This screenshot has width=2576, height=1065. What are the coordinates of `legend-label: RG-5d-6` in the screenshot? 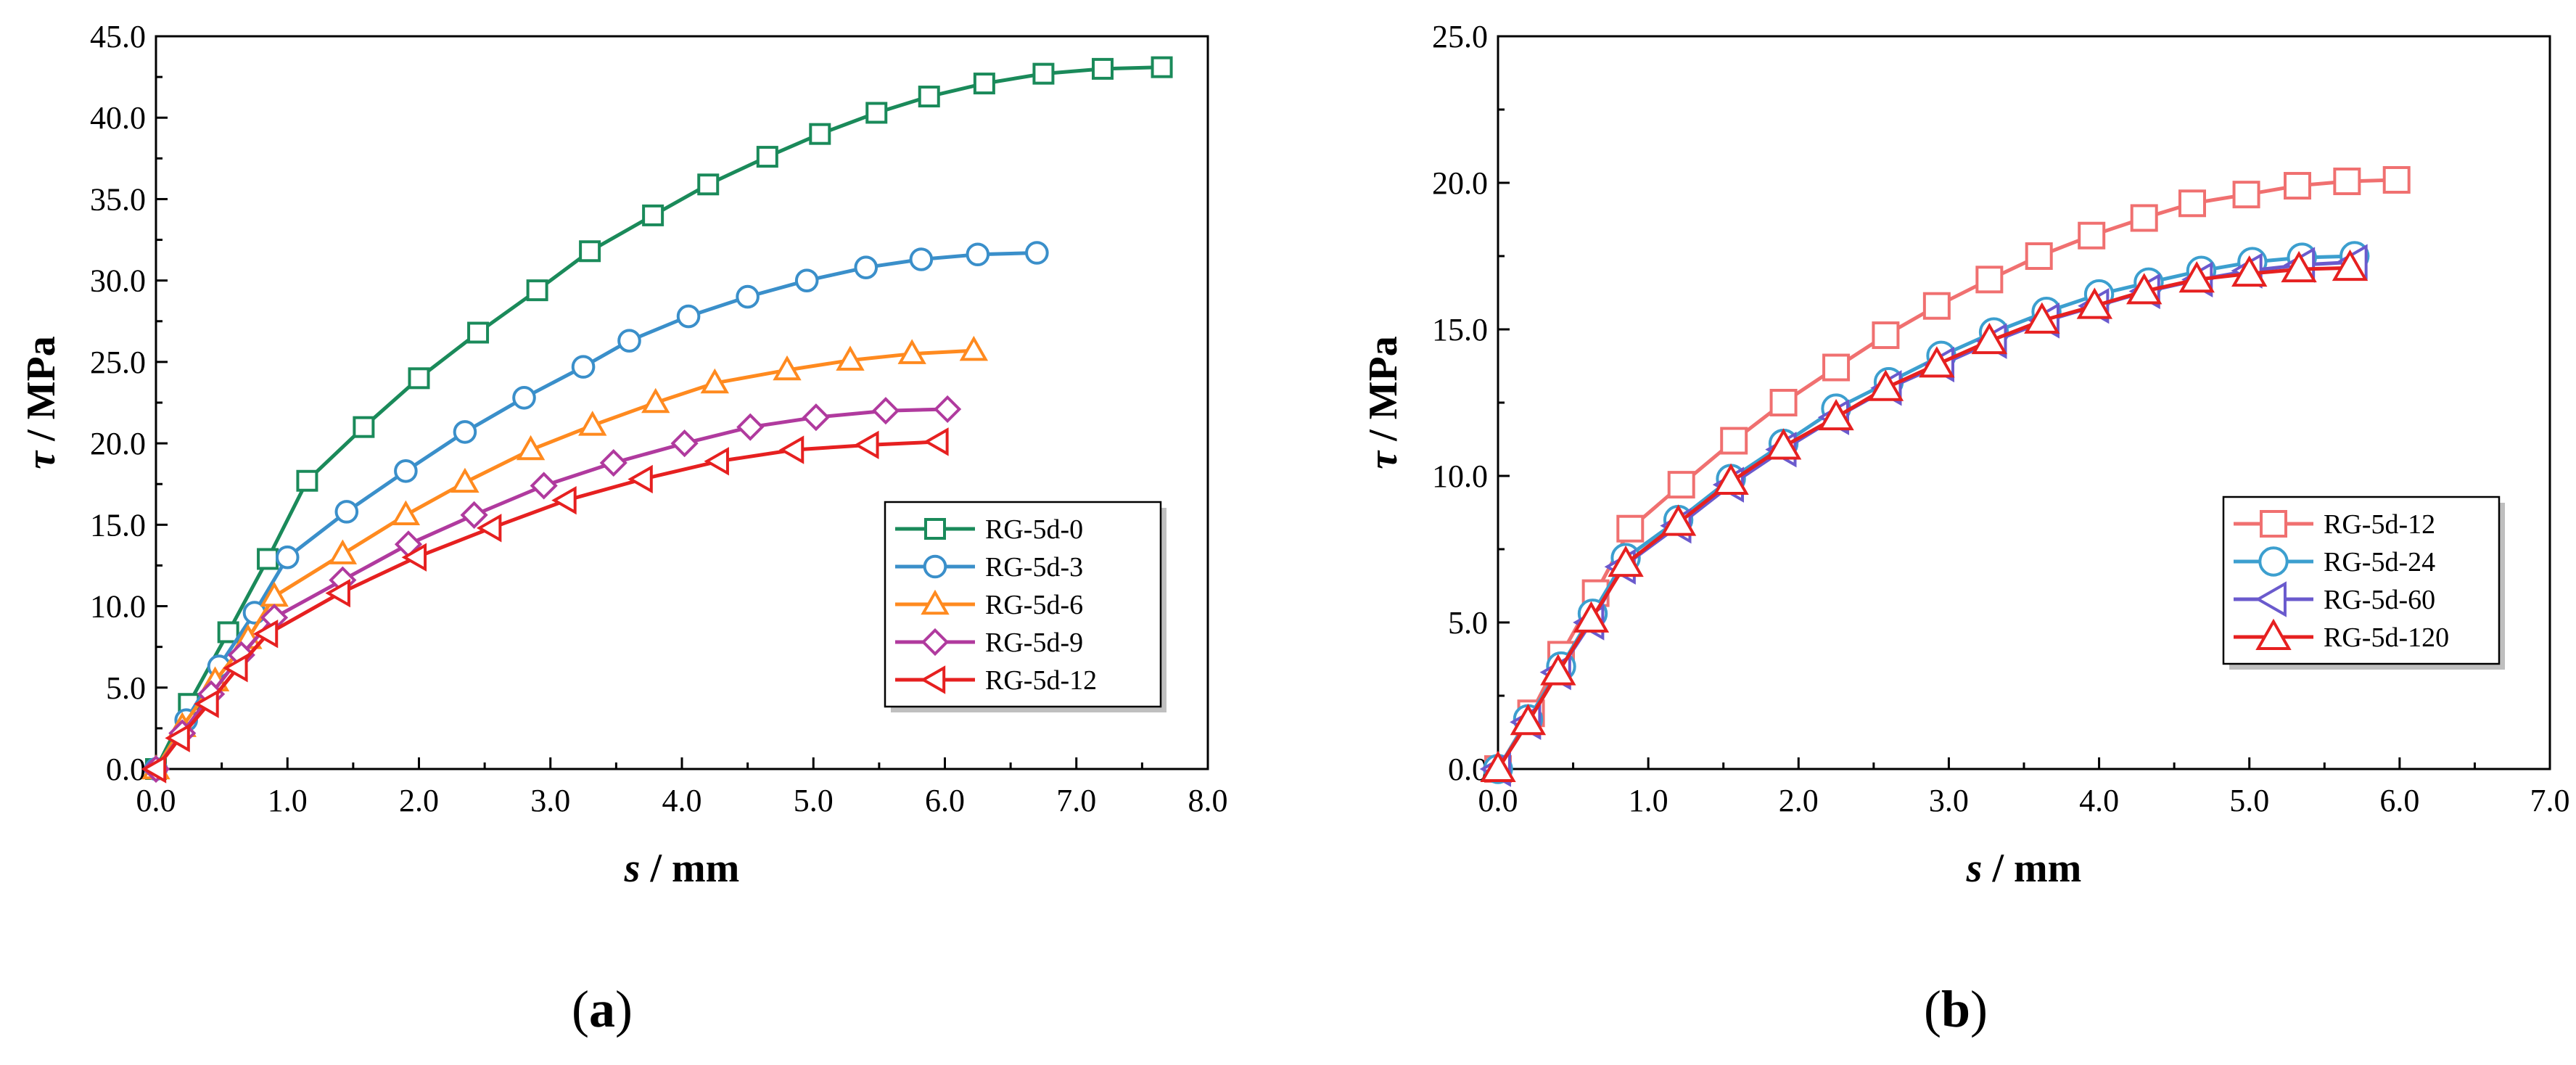 It's located at (1034, 605).